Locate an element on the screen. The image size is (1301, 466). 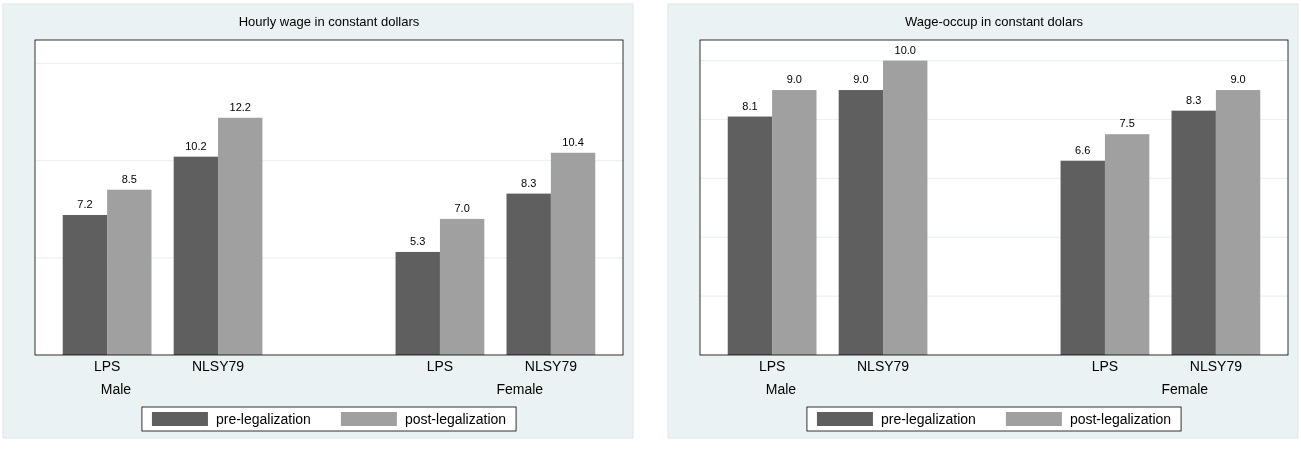
data-label: 8.5 is located at coordinates (129, 178).